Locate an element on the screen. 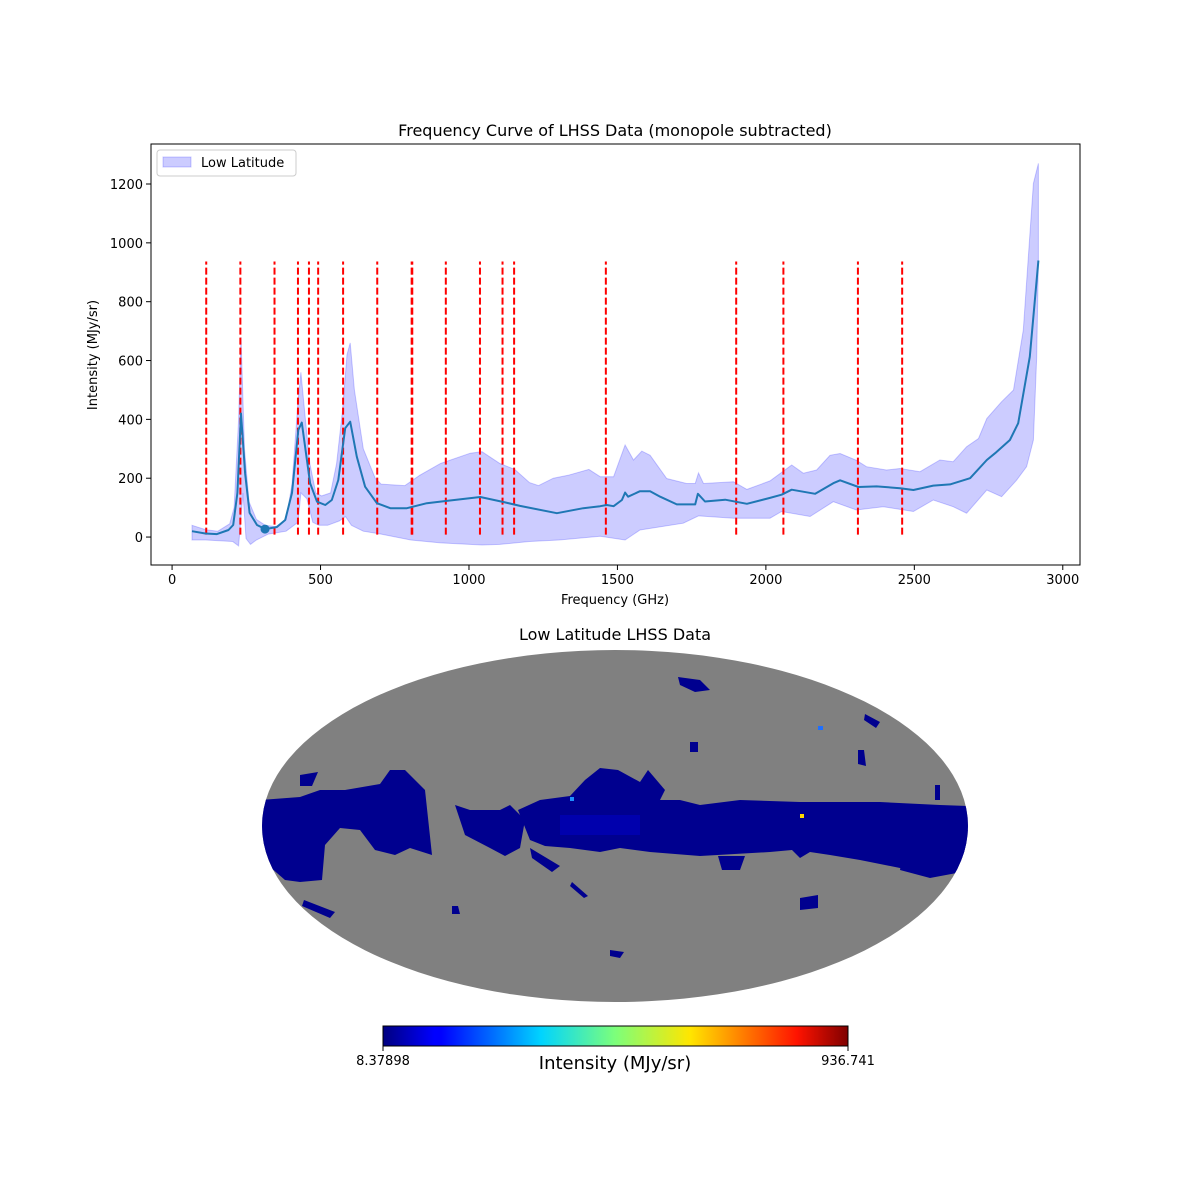 The image size is (1200, 1200). marker-point is located at coordinates (265, 529).